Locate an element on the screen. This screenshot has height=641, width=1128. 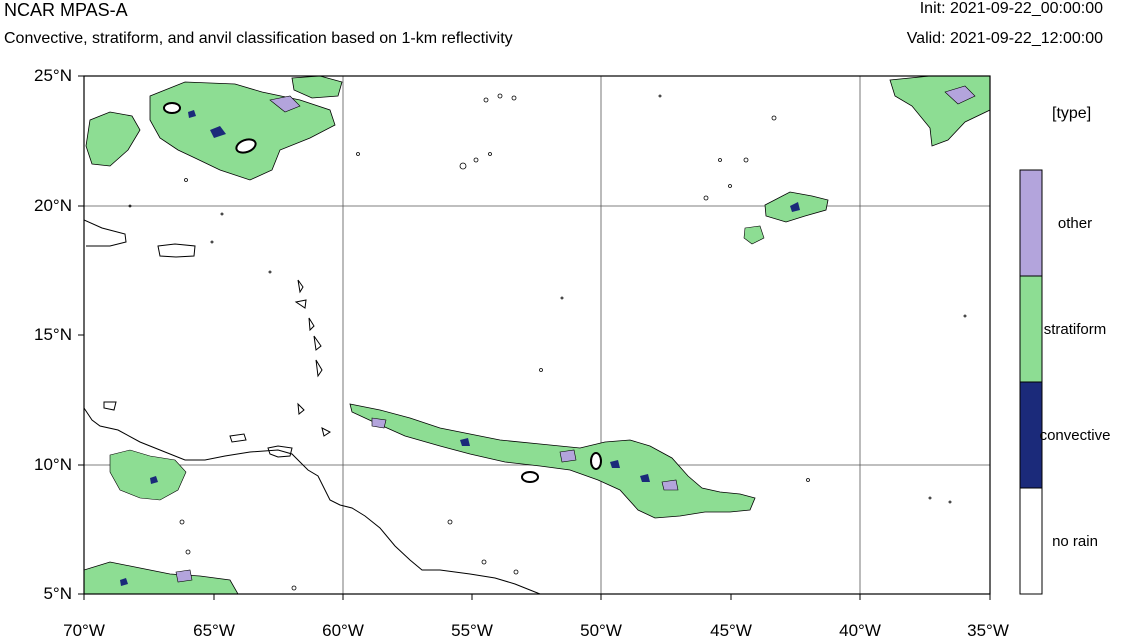
south-america-coast is located at coordinates (312, 500).